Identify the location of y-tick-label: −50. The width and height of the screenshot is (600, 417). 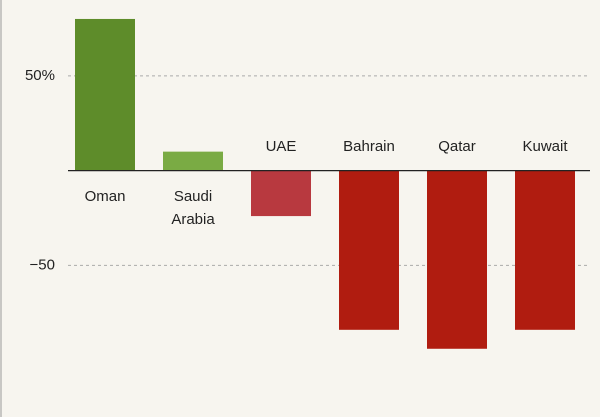
(42, 264).